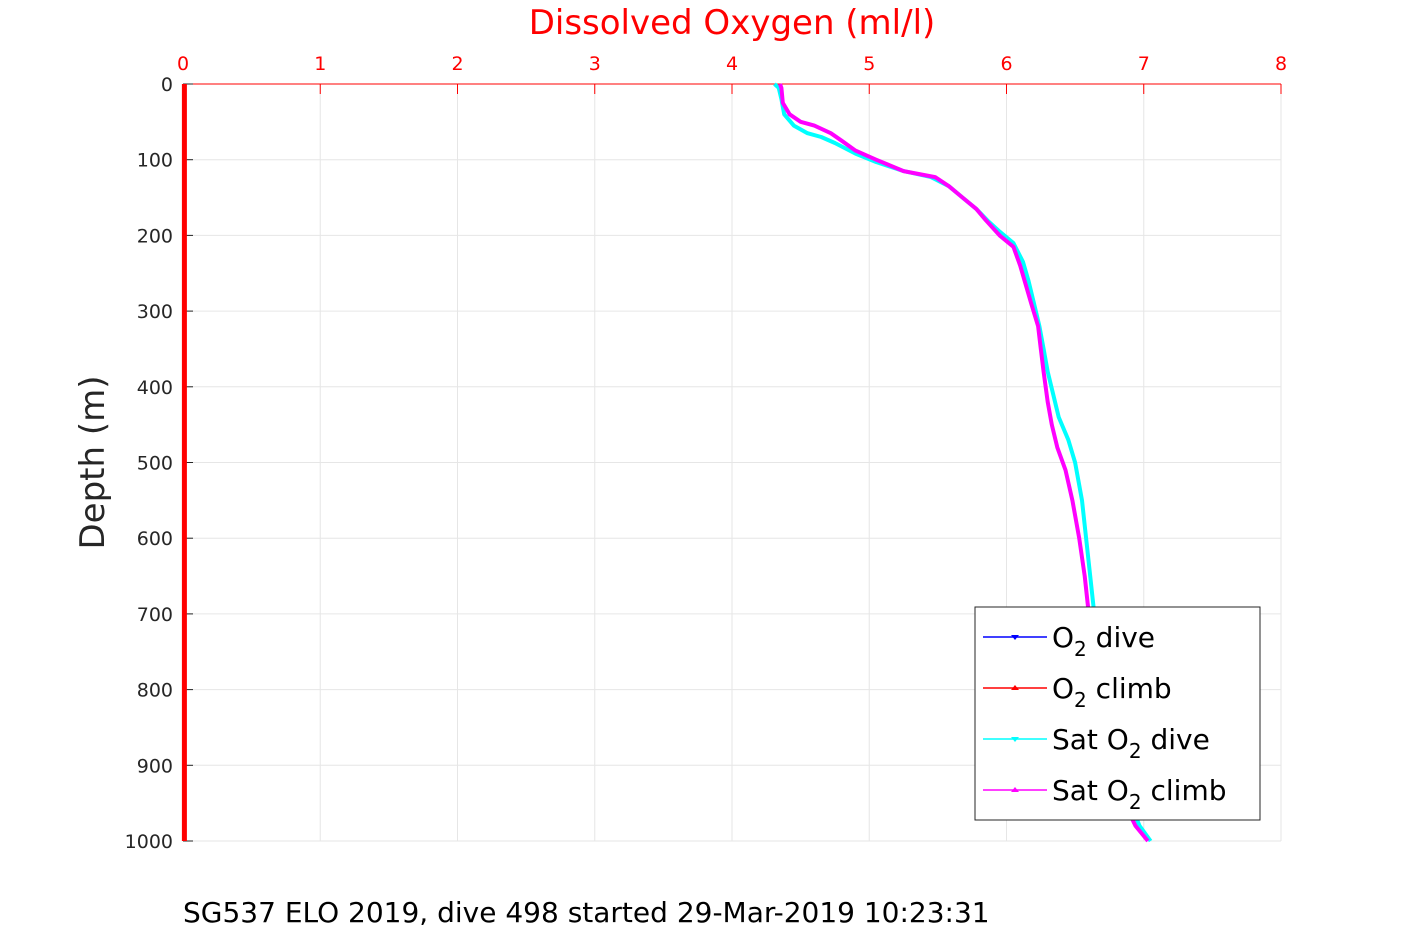 This screenshot has width=1417, height=945. Describe the element at coordinates (1139, 794) in the screenshot. I see `legend-entry: Sat O2 climb` at that location.